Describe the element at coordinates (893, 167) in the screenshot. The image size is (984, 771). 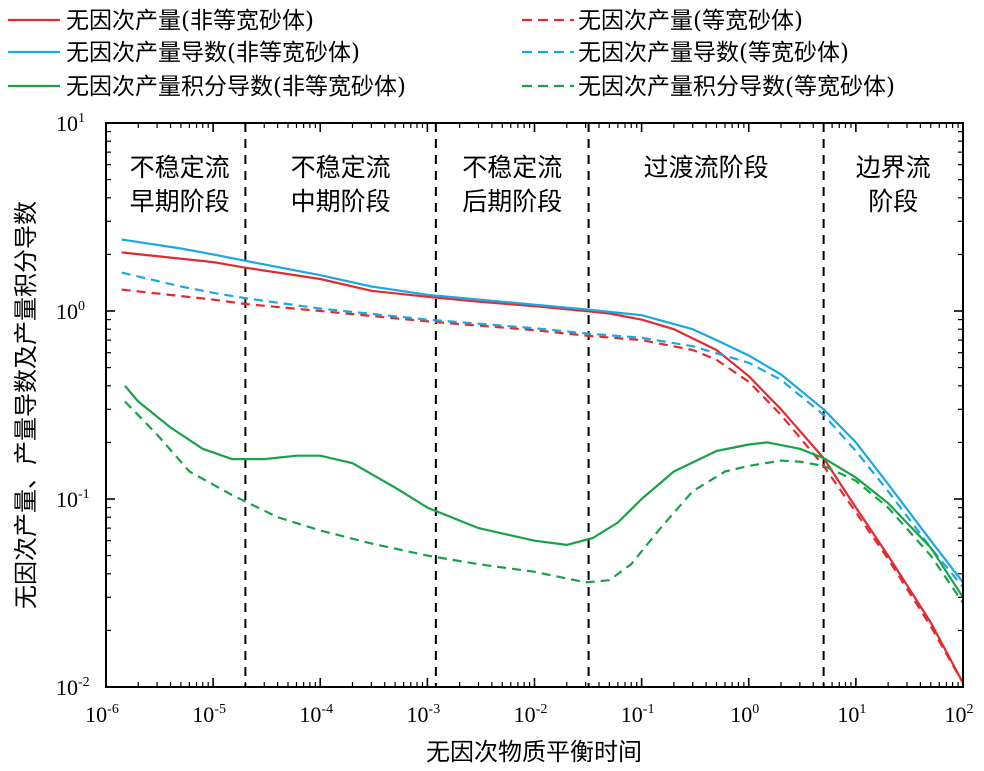
I see `phase-label: 边界流` at that location.